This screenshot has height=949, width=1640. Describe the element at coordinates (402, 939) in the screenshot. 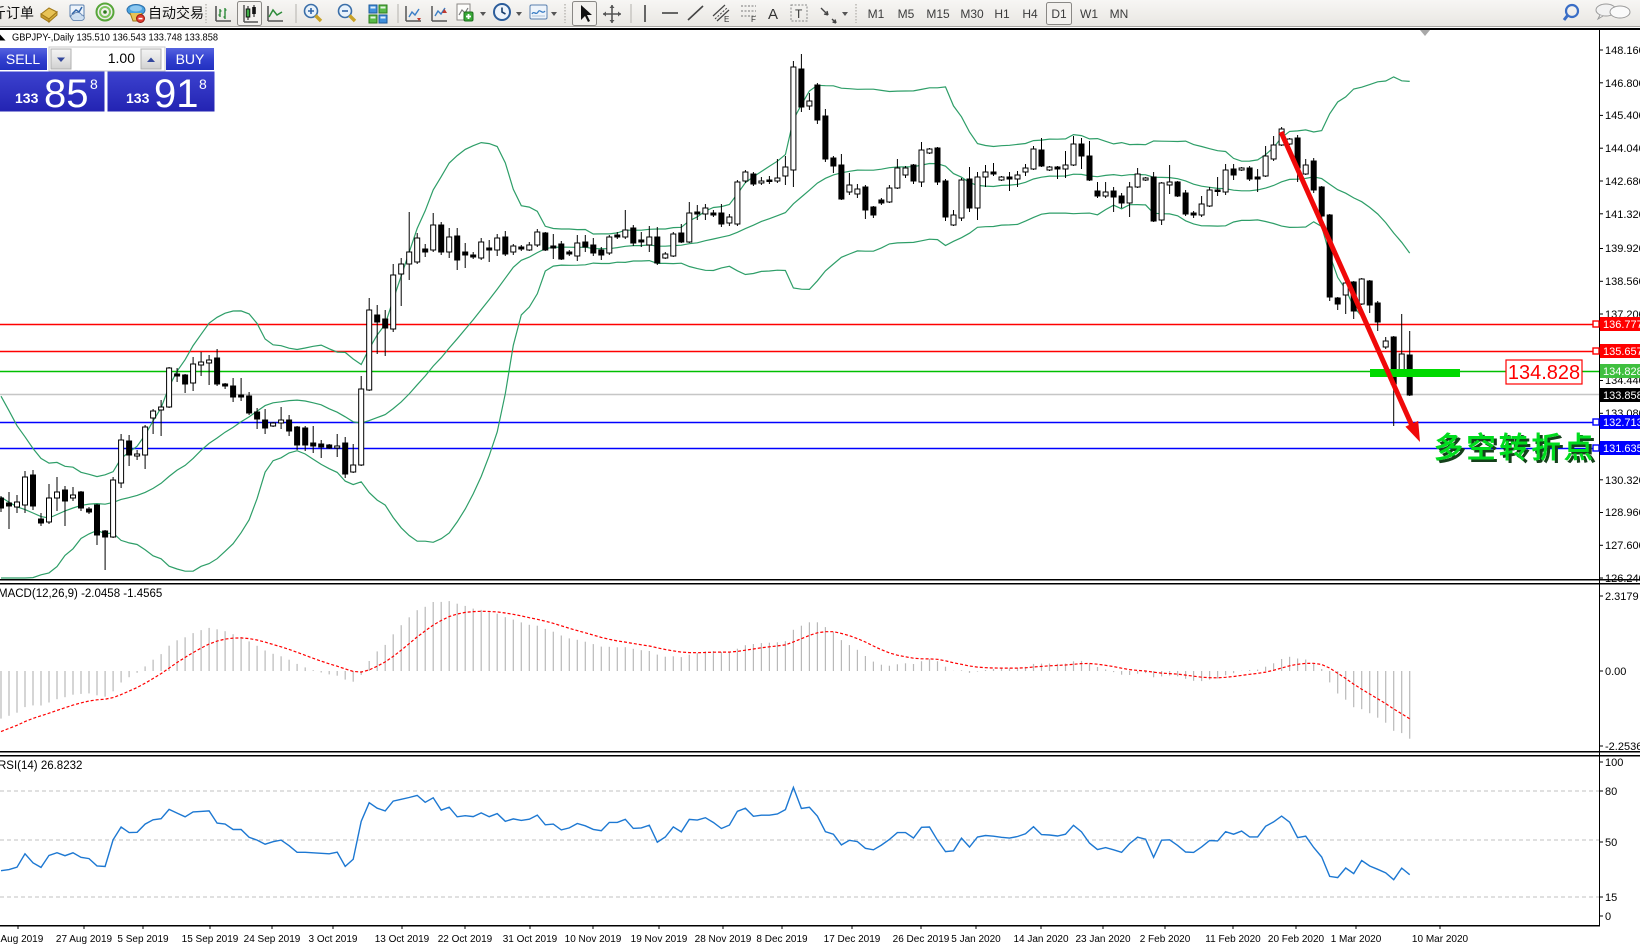

I see `svg-text: 13 Oct 2019` at that location.